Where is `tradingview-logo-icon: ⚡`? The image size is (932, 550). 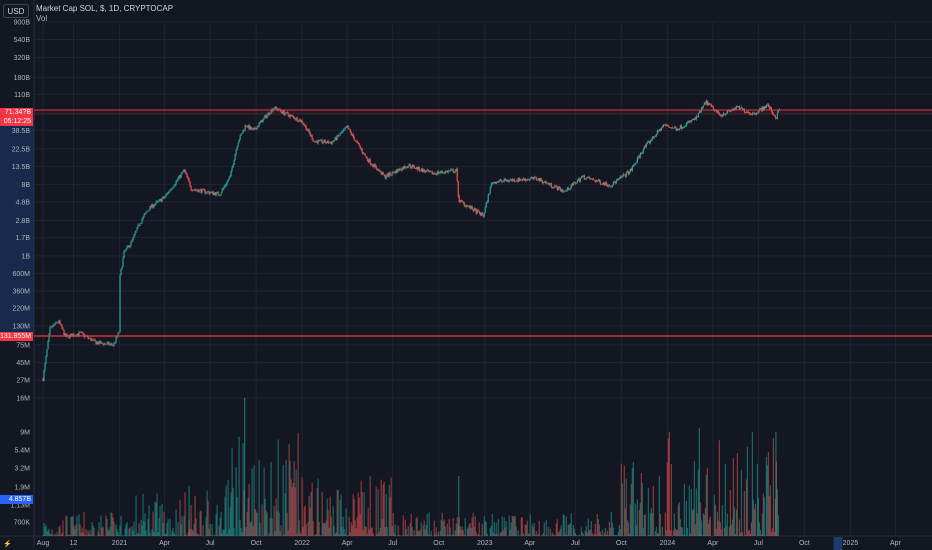
tradingview-logo-icon: ⚡ is located at coordinates (7, 544).